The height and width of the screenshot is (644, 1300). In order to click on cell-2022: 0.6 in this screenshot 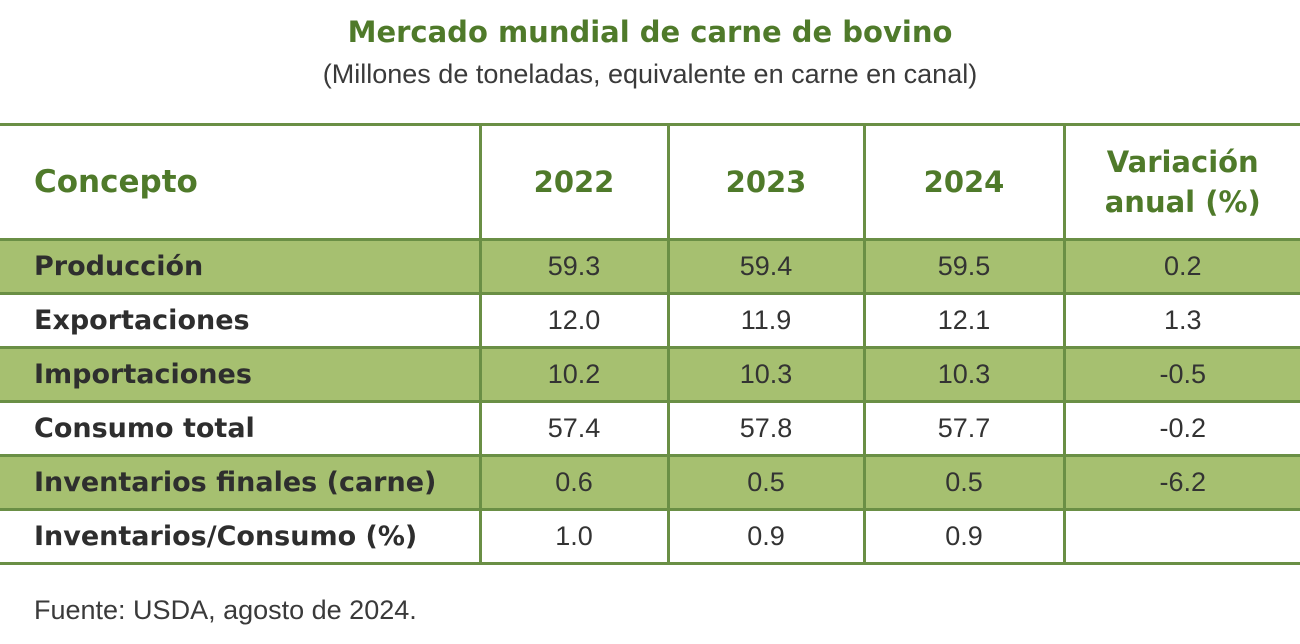, I will do `click(574, 482)`.